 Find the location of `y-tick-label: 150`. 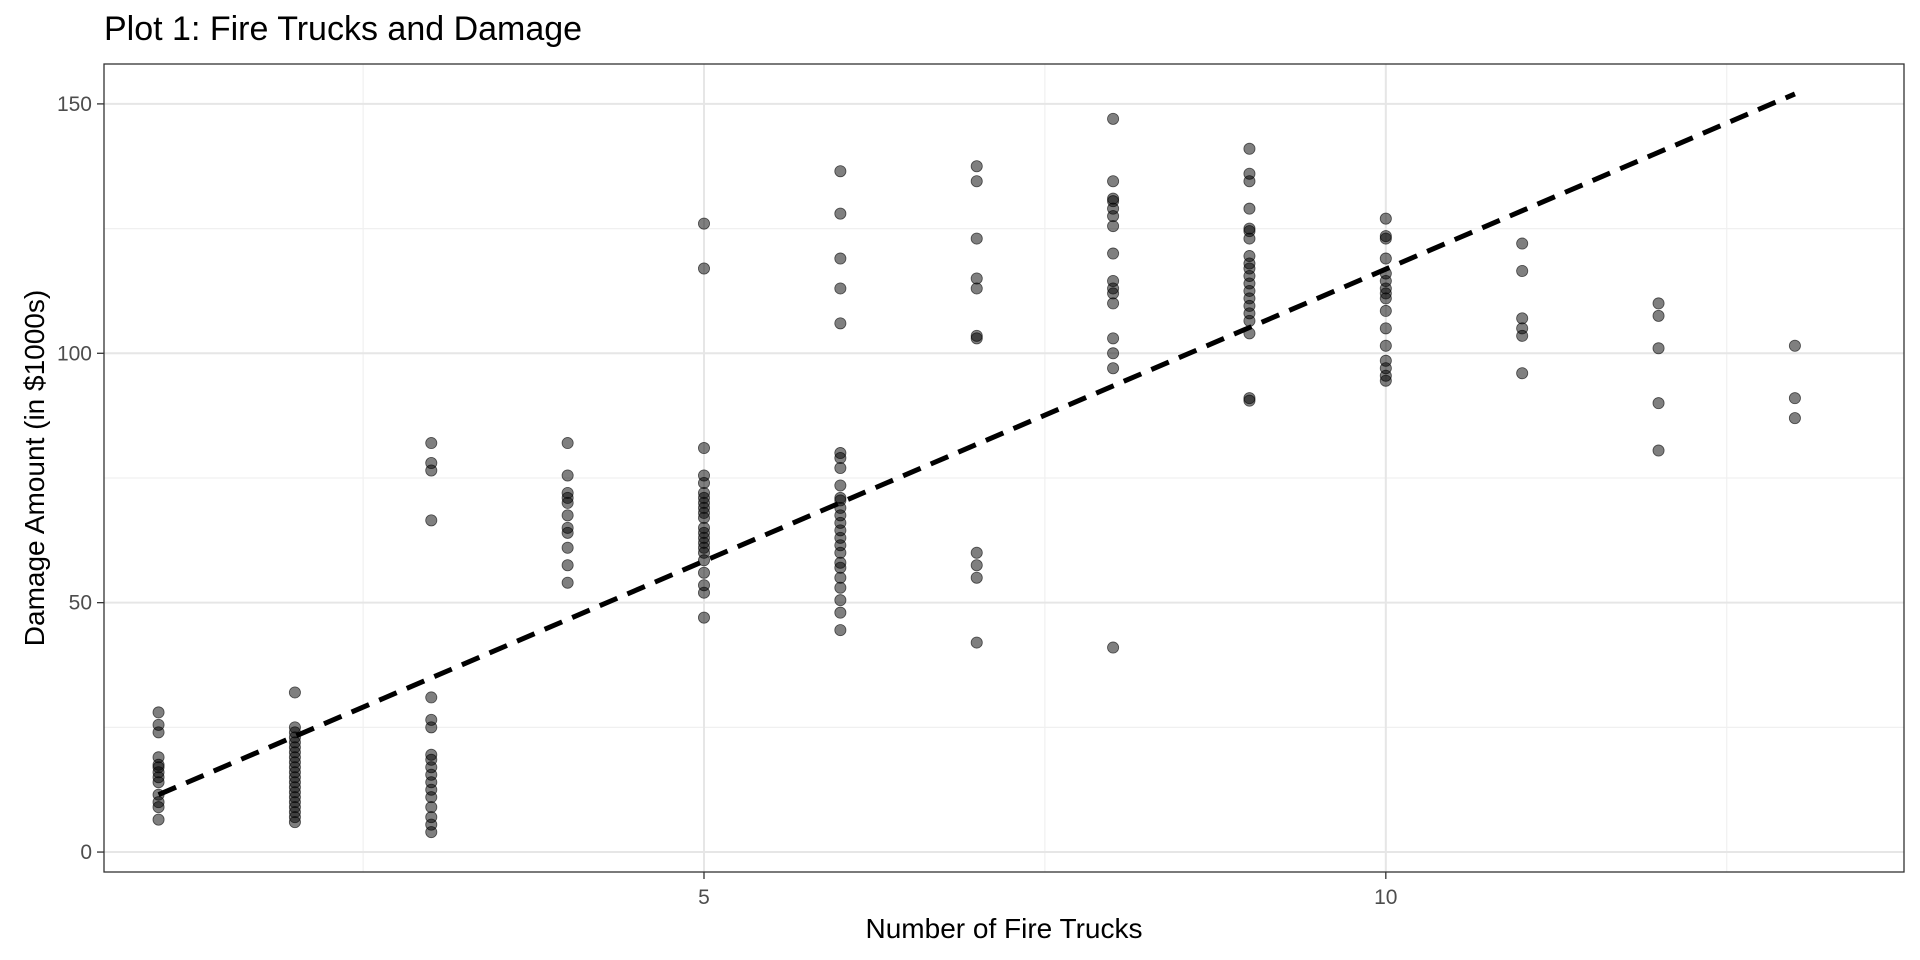

y-tick-label: 150 is located at coordinates (74, 104).